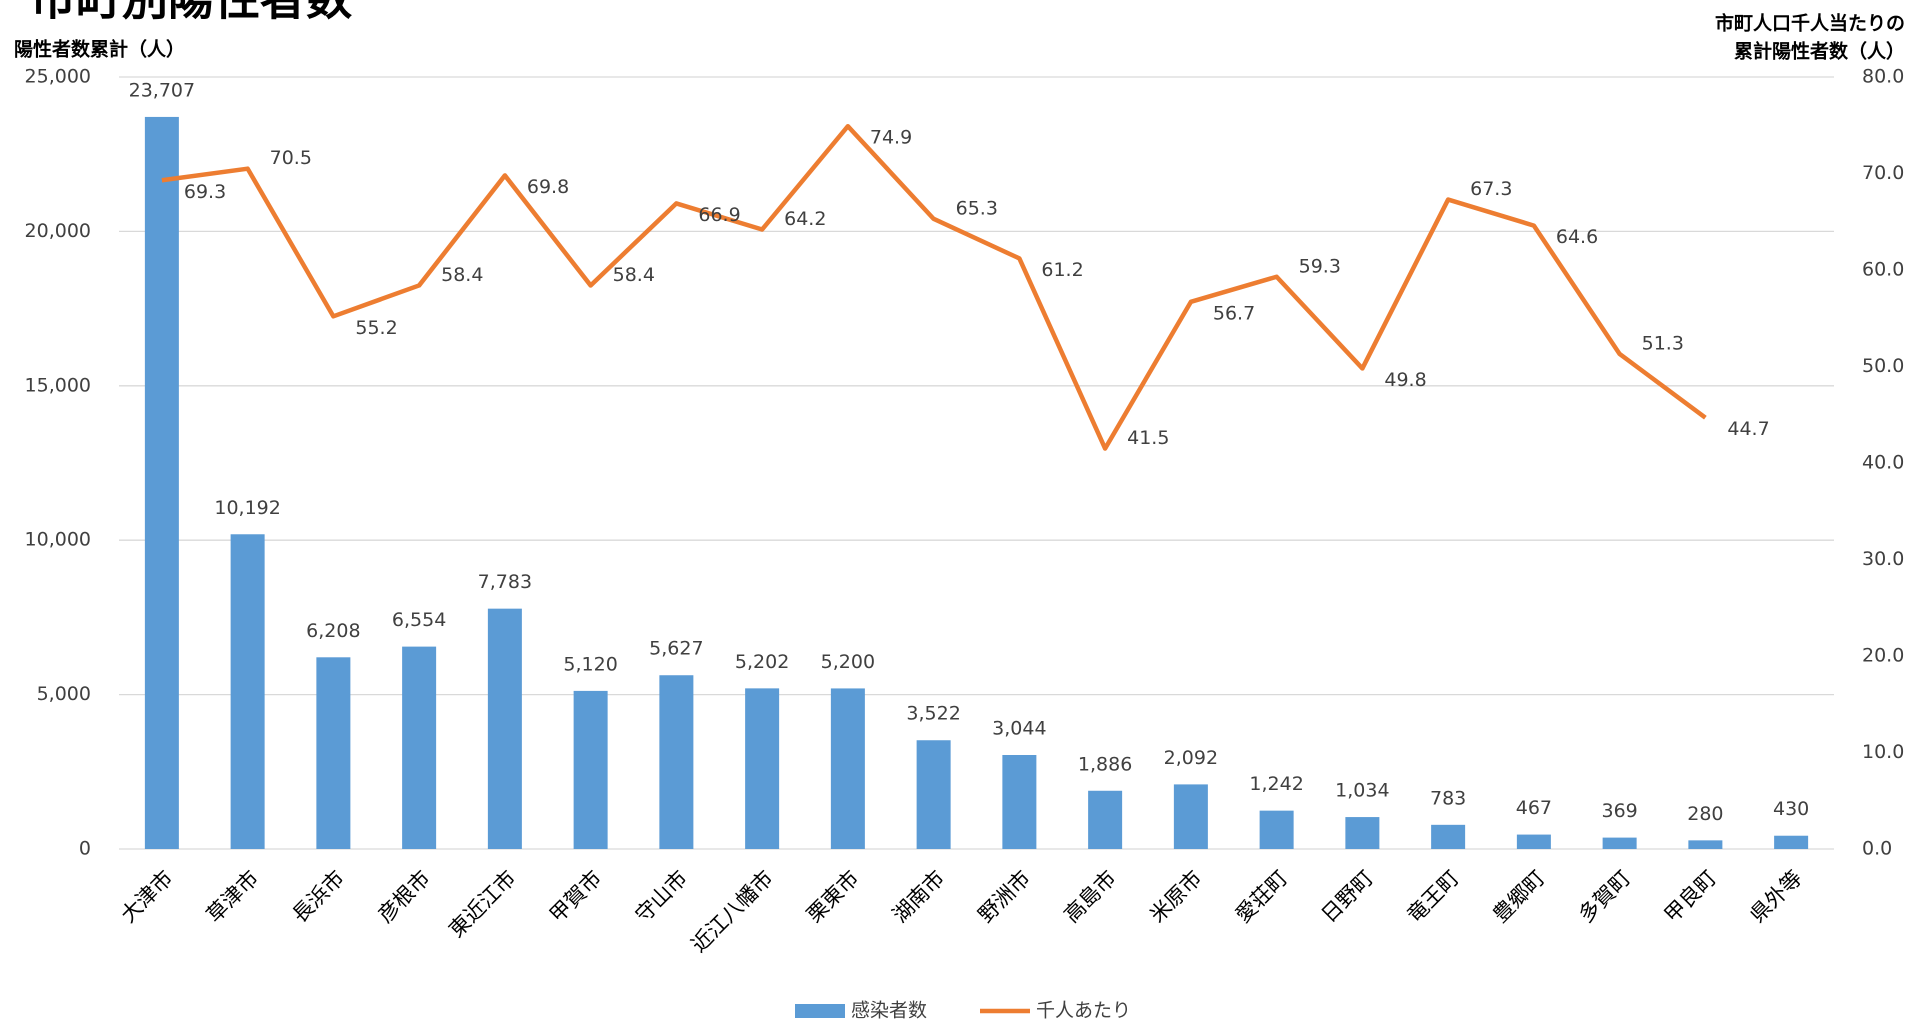 Image resolution: width=1908 pixels, height=1023 pixels. What do you see at coordinates (1776, 897) in the screenshot?
I see `x-tick-label: 県外等` at bounding box center [1776, 897].